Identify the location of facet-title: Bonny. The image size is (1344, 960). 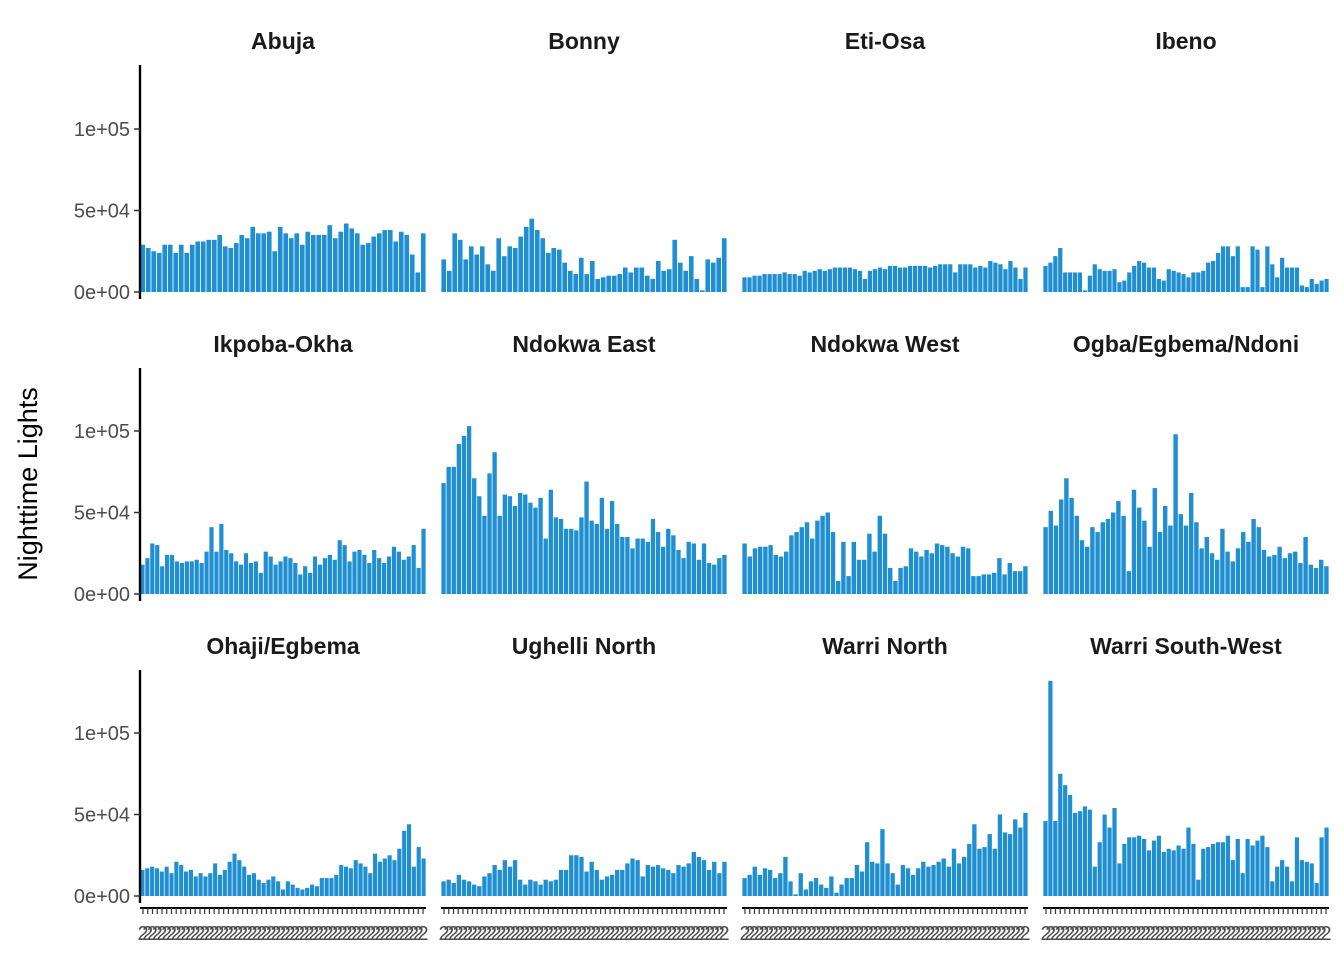
(584, 41).